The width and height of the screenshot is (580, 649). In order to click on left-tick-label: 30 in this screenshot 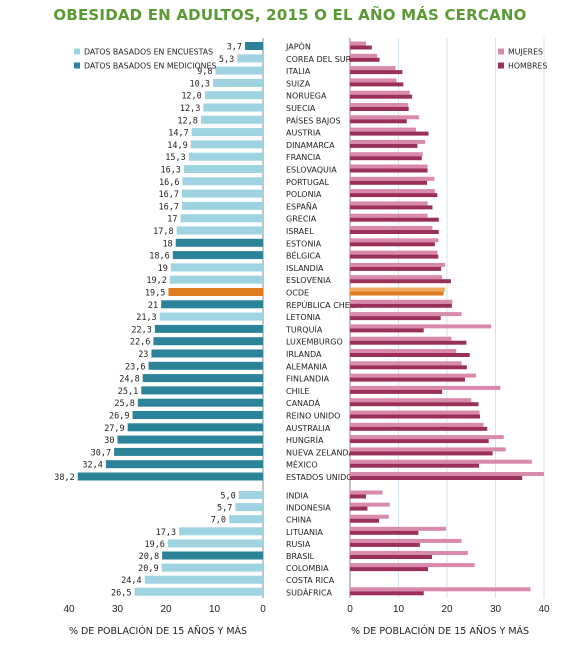, I will do `click(118, 609)`.